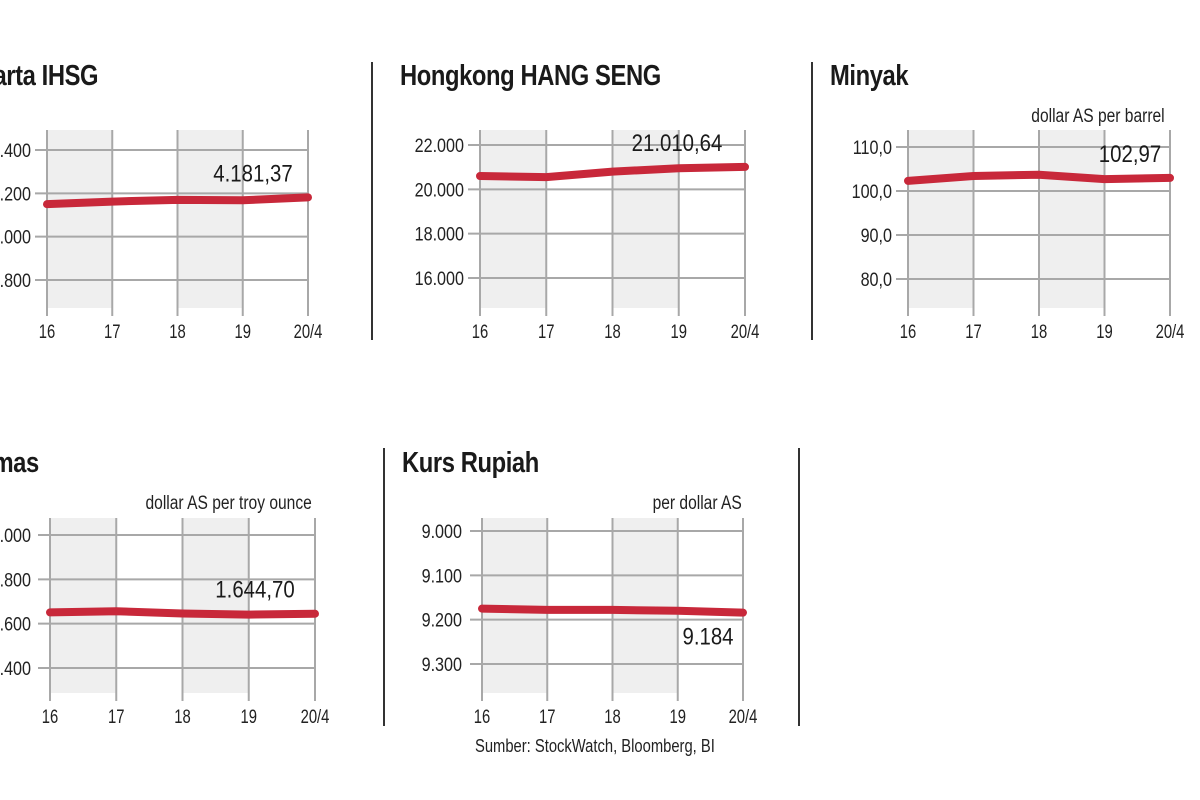 The height and width of the screenshot is (800, 1200). Describe the element at coordinates (530, 76) in the screenshot. I see `chart-title: Hongkong HANG SENG` at that location.